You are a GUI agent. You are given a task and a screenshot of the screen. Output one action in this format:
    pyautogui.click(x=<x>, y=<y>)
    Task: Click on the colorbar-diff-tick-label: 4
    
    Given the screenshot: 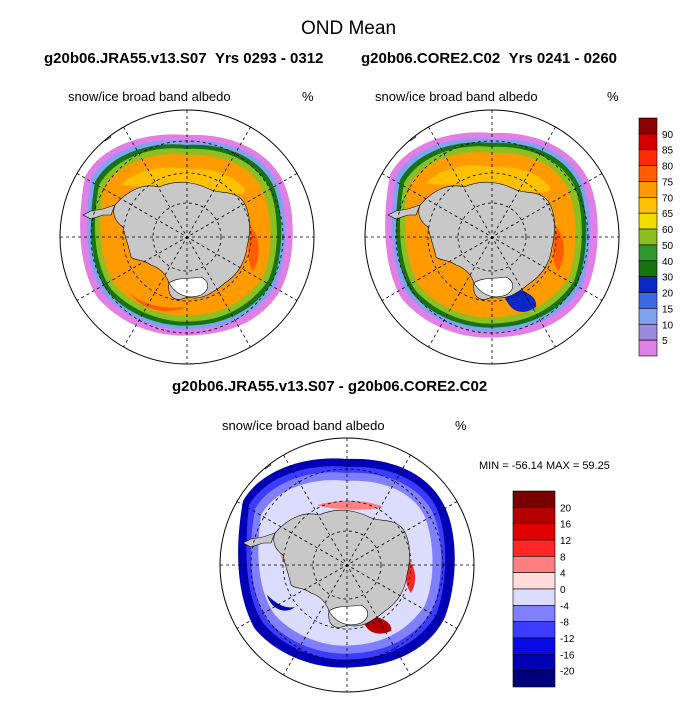 What is the action you would take?
    pyautogui.click(x=563, y=574)
    